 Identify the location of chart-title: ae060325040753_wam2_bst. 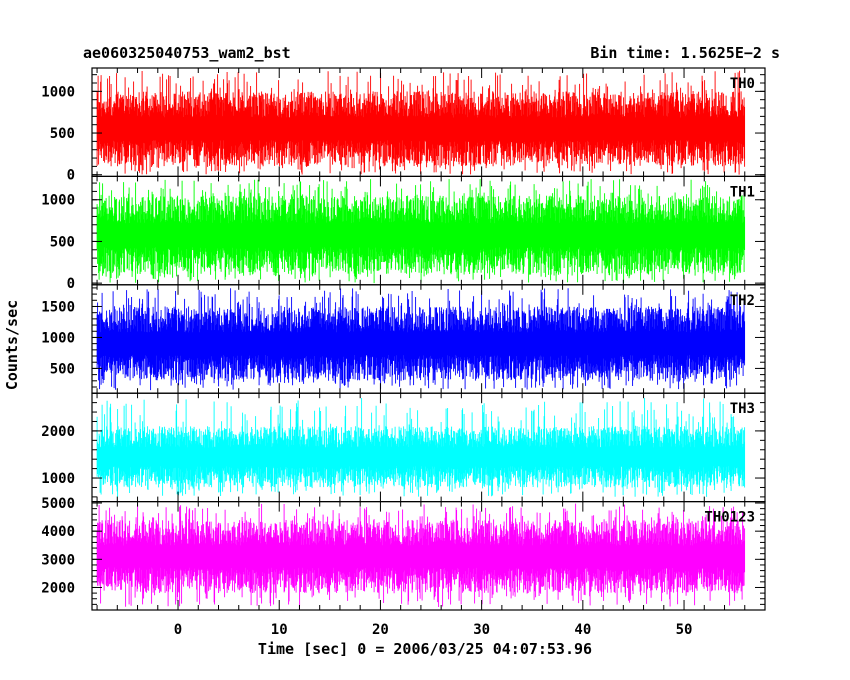
(187, 53).